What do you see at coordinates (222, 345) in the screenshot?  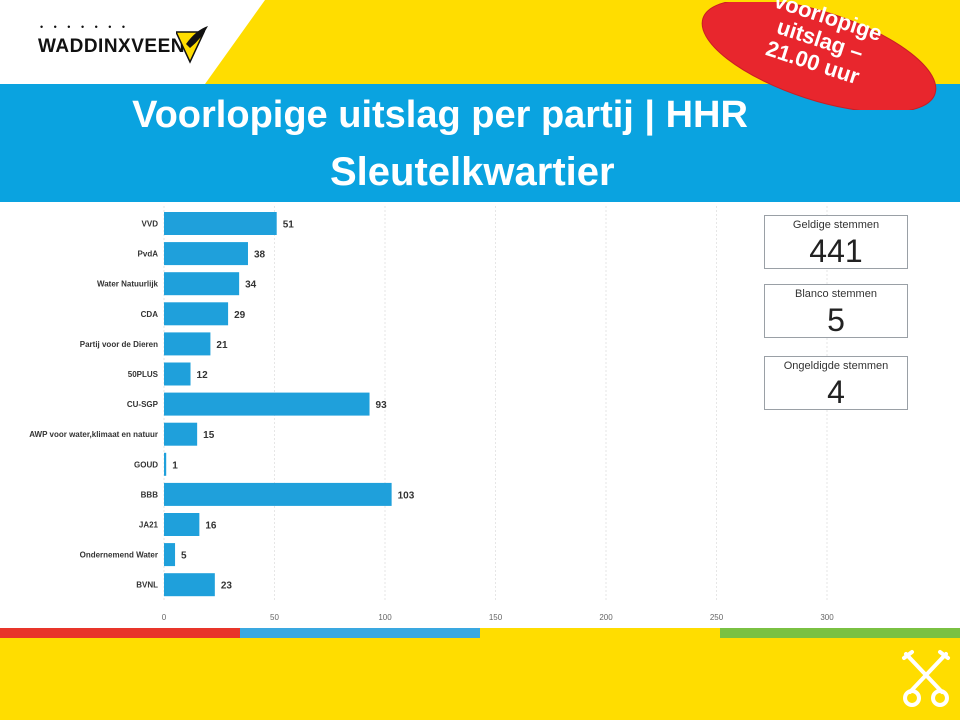 I see `data-label: 21` at bounding box center [222, 345].